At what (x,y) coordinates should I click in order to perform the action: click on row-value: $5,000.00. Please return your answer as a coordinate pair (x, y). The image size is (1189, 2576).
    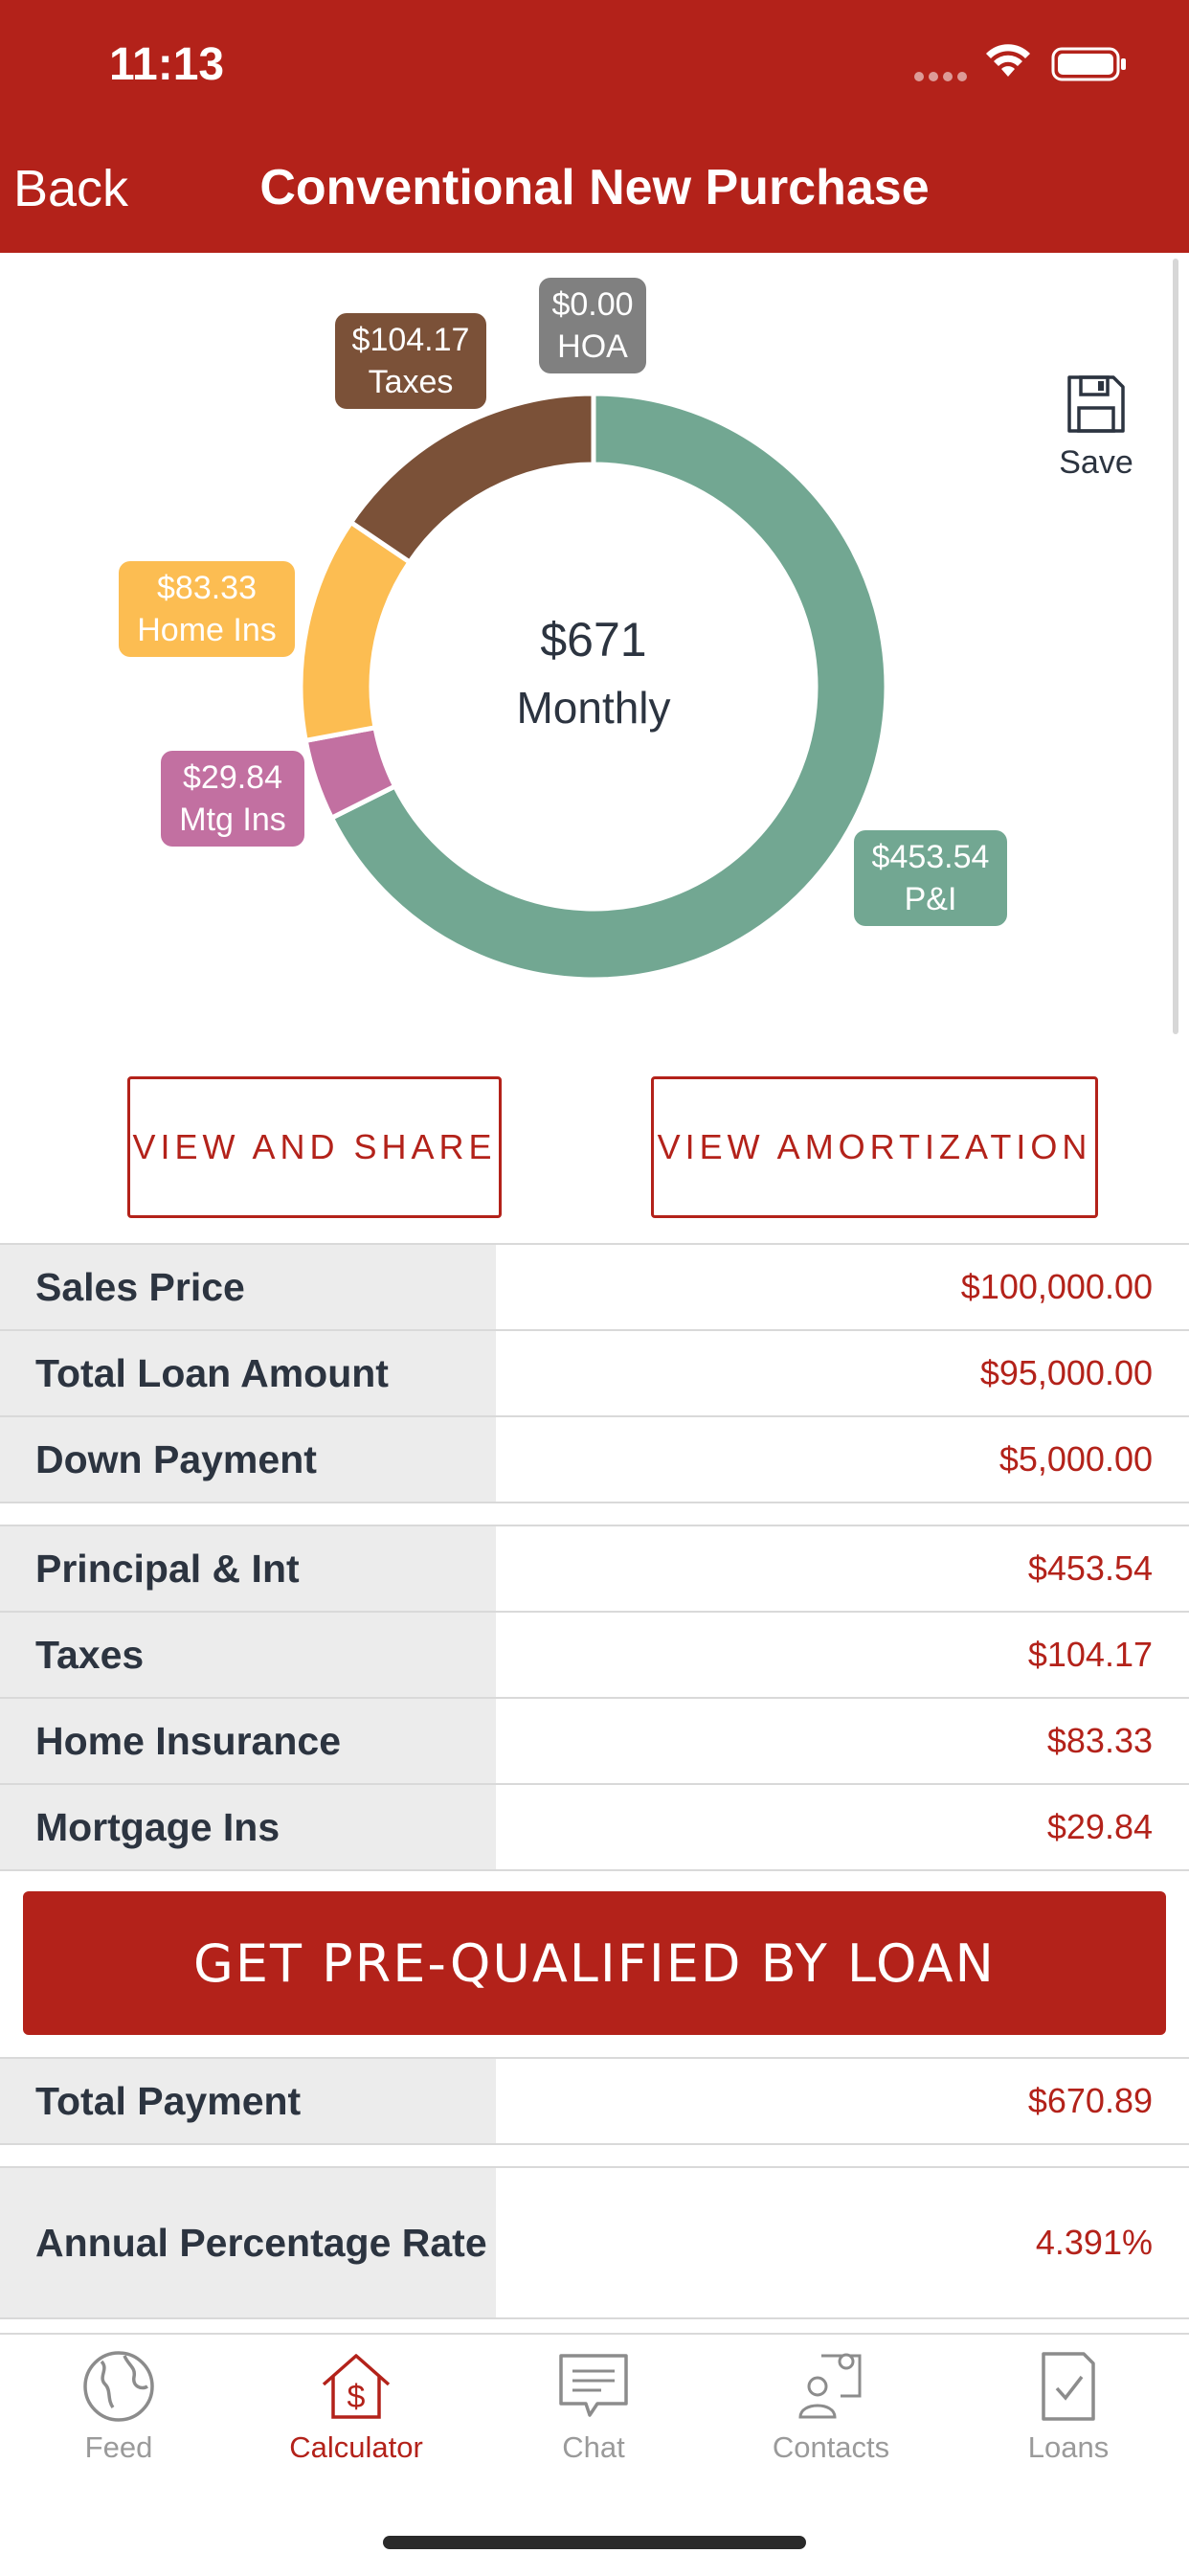
    Looking at the image, I should click on (1075, 1459).